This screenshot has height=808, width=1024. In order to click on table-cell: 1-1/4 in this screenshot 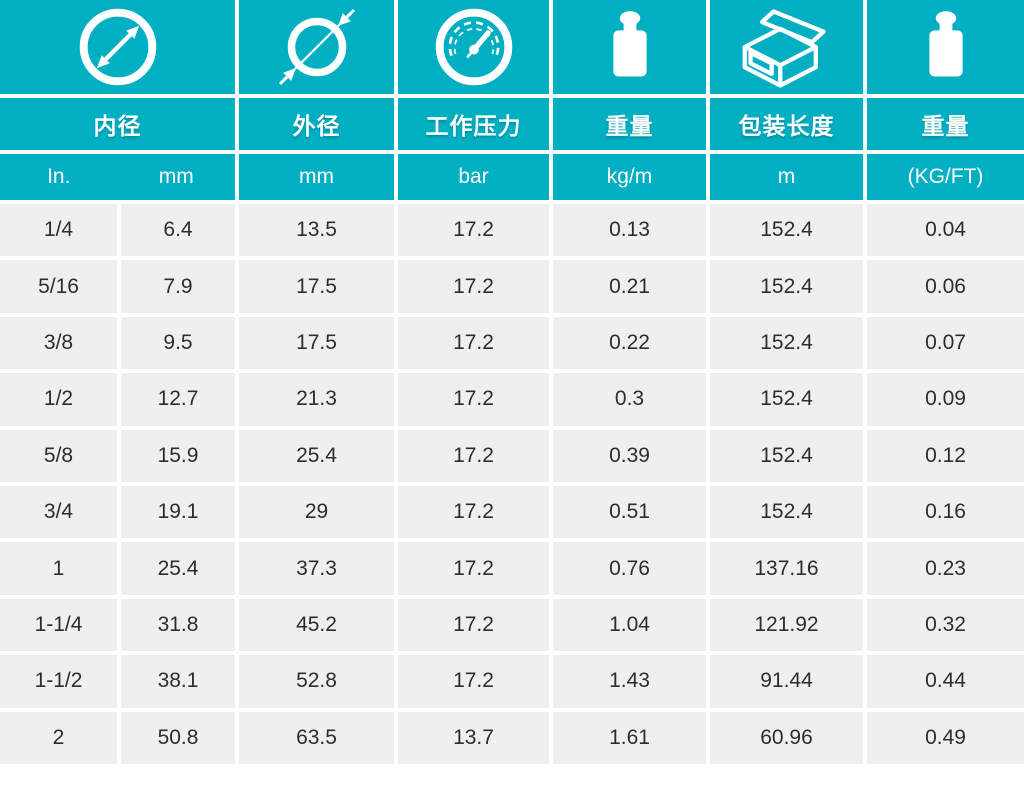, I will do `click(58, 625)`.